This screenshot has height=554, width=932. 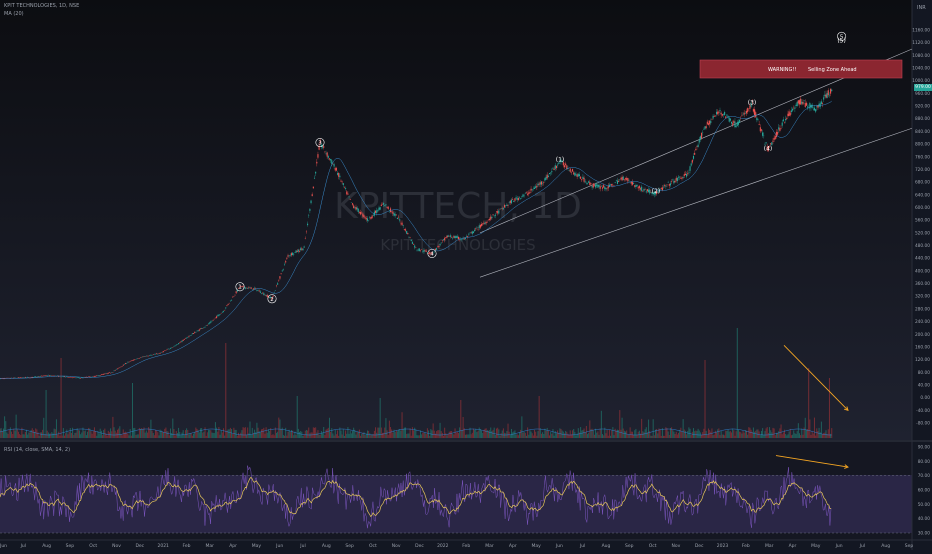 What do you see at coordinates (768, 148) in the screenshot?
I see `wave-label: (4)` at bounding box center [768, 148].